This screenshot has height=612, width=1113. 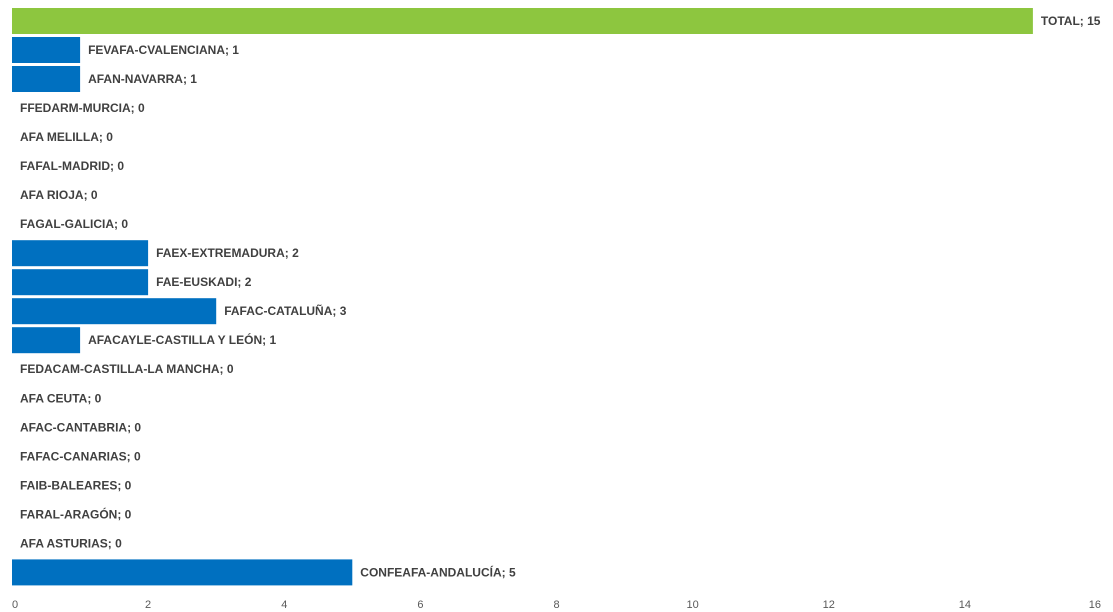 I want to click on x-axis-ticks: 0 2 4 6 8 10 12 14 16, so click(x=556, y=605).